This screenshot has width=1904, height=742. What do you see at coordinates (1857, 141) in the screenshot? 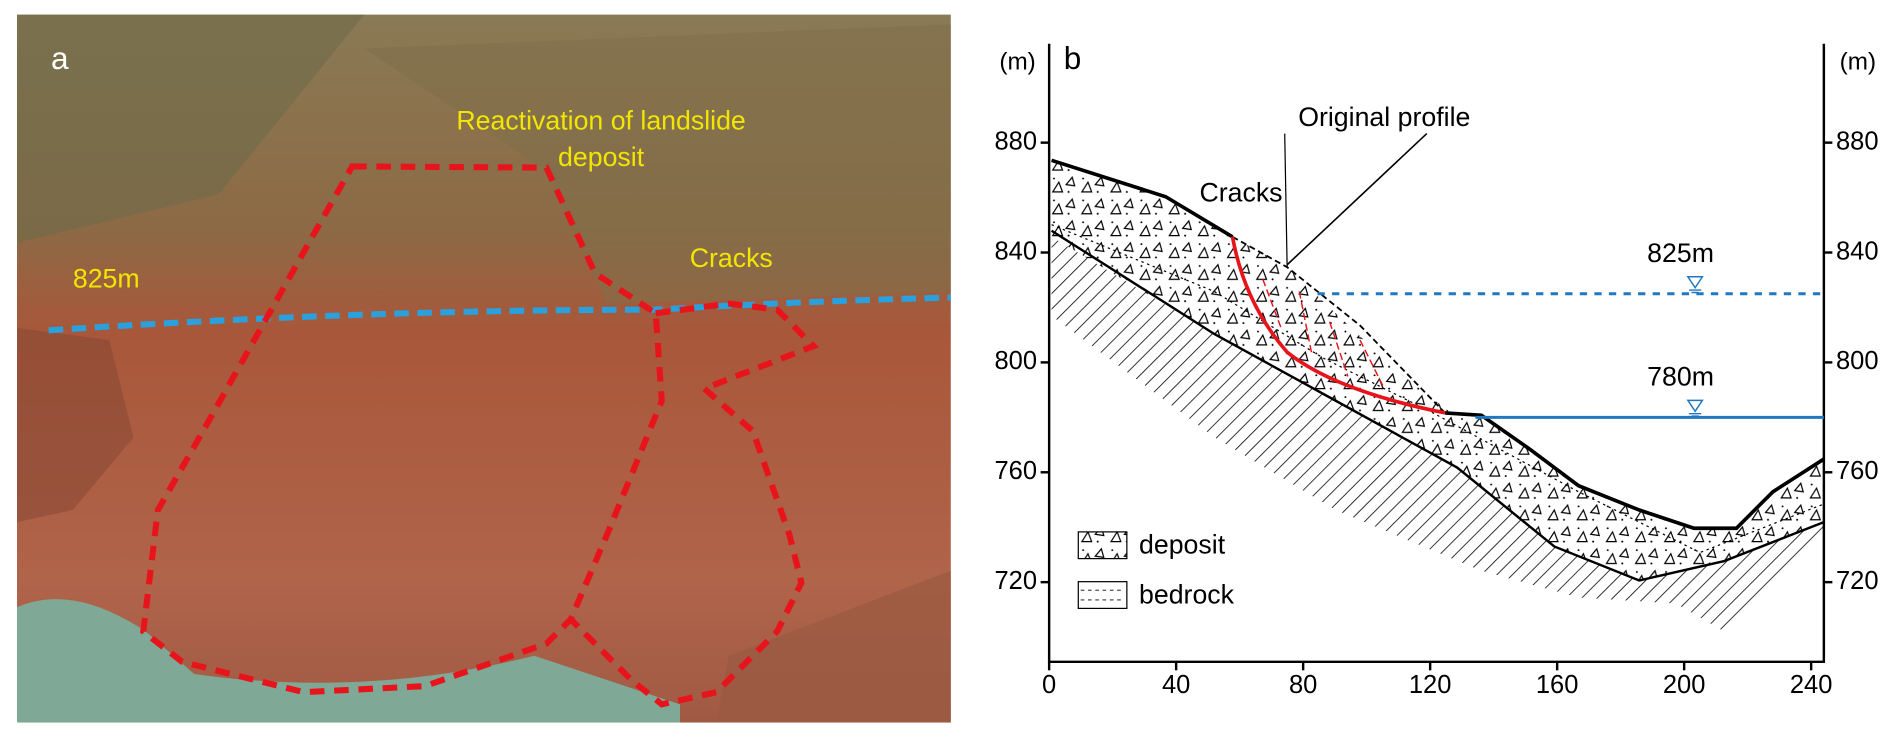
I see `y2-tick-label: 880` at bounding box center [1857, 141].